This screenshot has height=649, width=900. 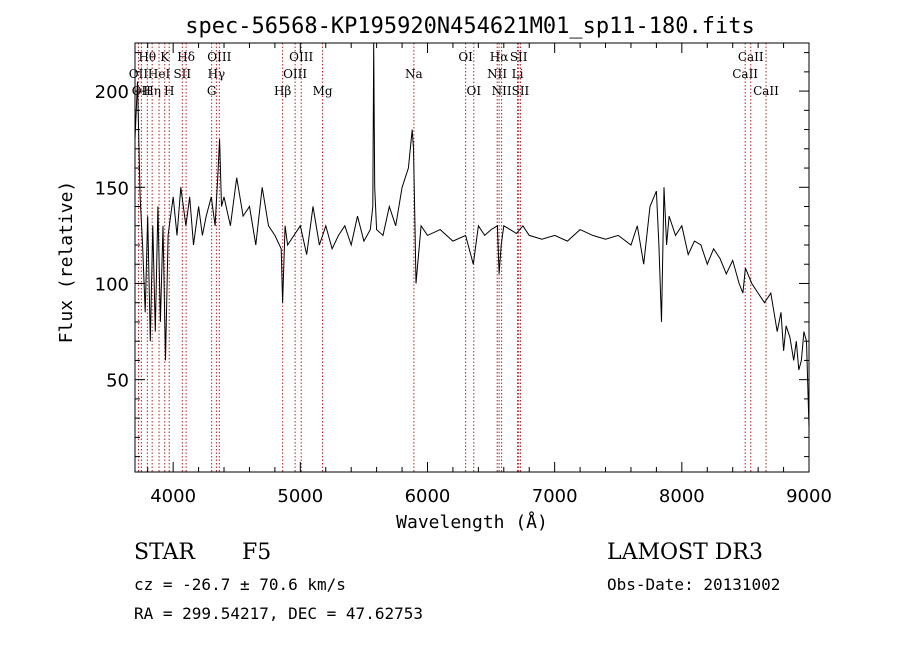 I want to click on line-label-21: NII, so click(x=502, y=91).